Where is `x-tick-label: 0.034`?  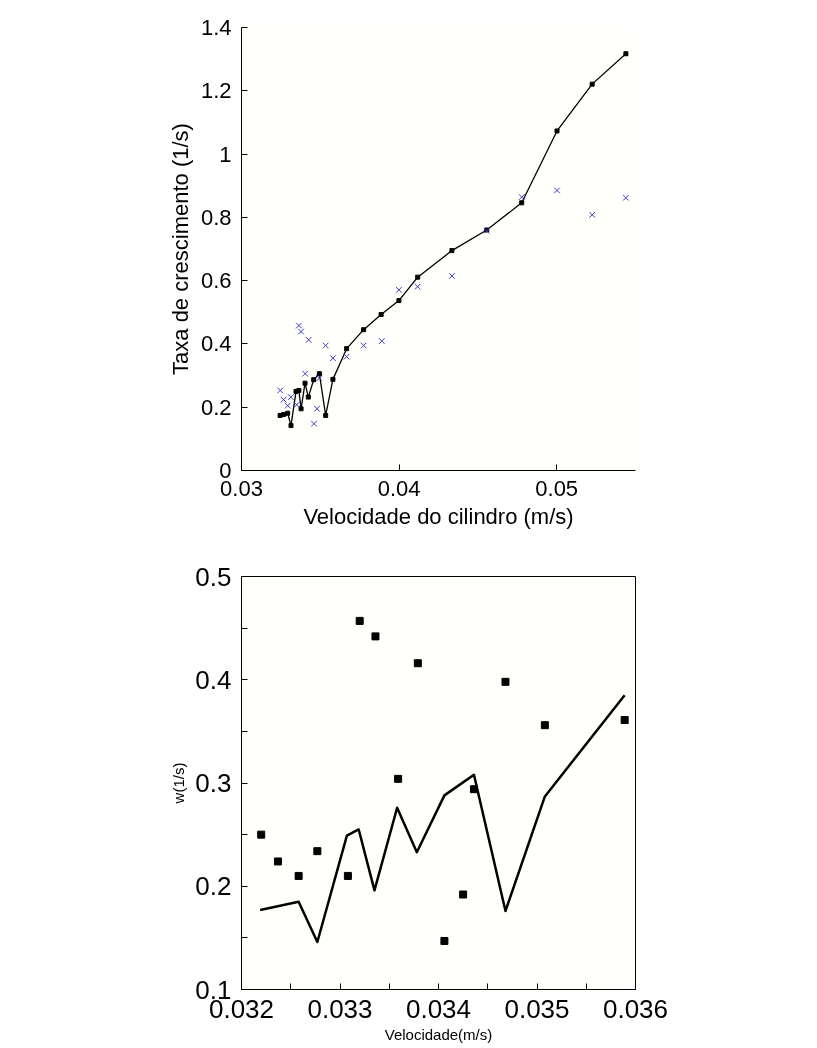
x-tick-label: 0.034 is located at coordinates (438, 1008).